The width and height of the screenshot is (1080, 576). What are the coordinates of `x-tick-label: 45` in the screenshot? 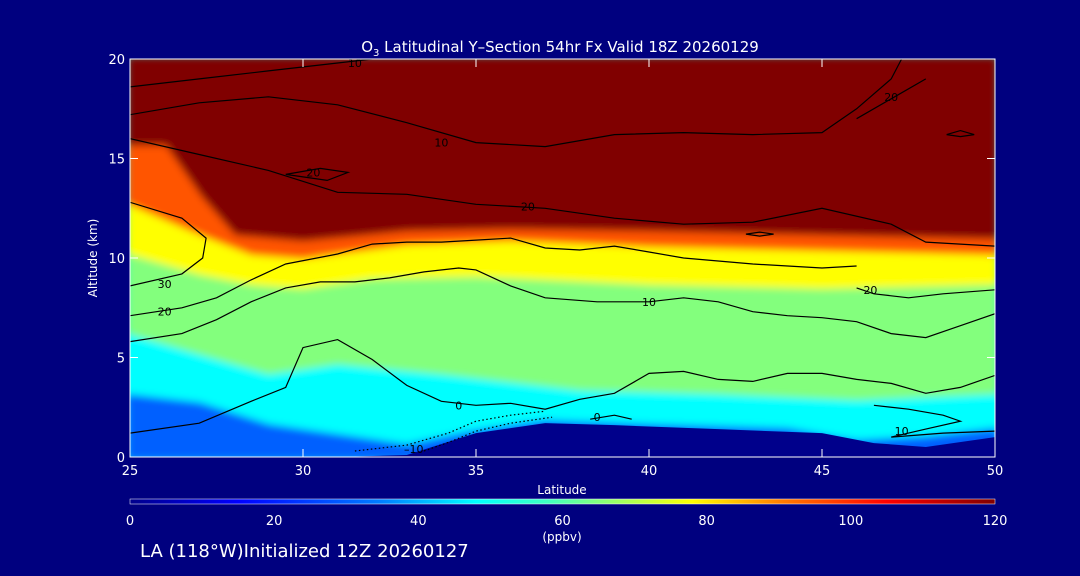 It's located at (822, 471).